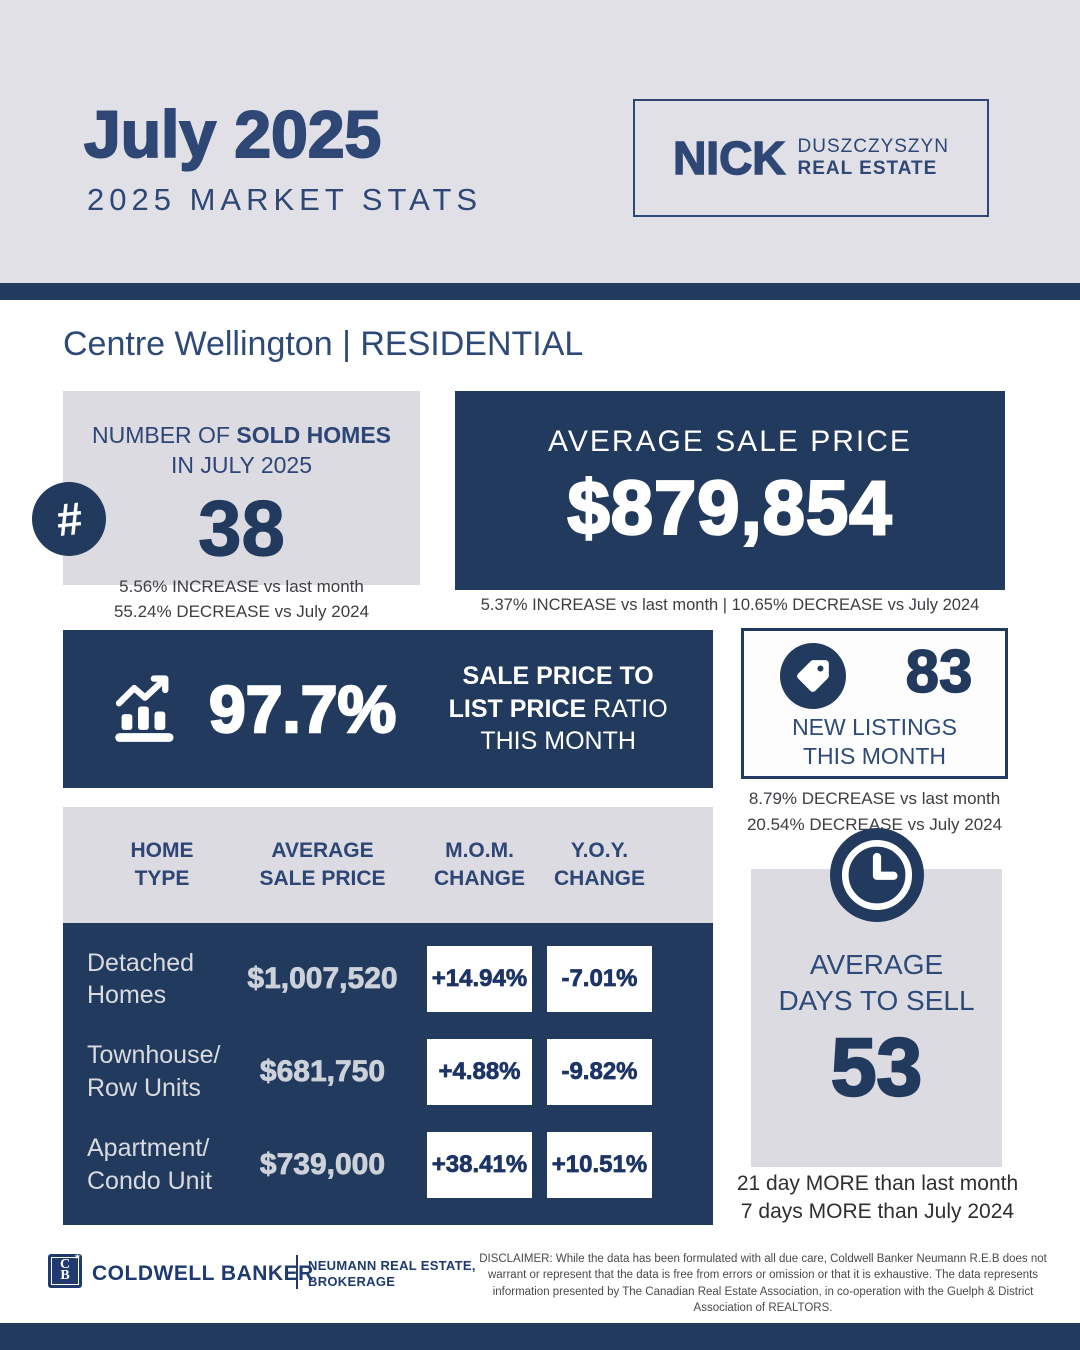 The height and width of the screenshot is (1350, 1080). What do you see at coordinates (322, 850) in the screenshot?
I see `header-avg-price-line1: AVERAGE` at bounding box center [322, 850].